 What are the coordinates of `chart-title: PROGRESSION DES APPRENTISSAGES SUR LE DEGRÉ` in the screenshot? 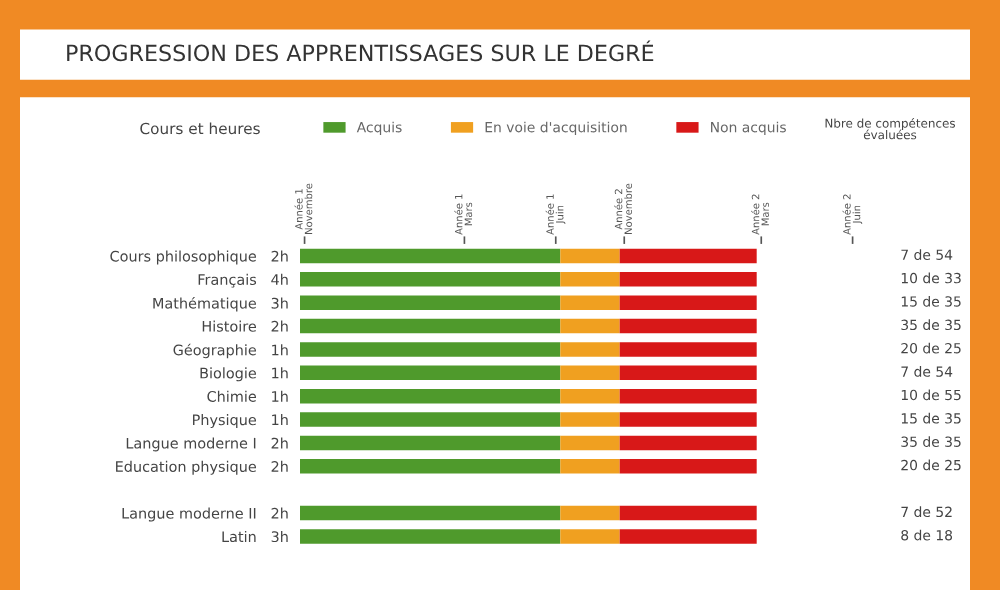 It's located at (360, 51).